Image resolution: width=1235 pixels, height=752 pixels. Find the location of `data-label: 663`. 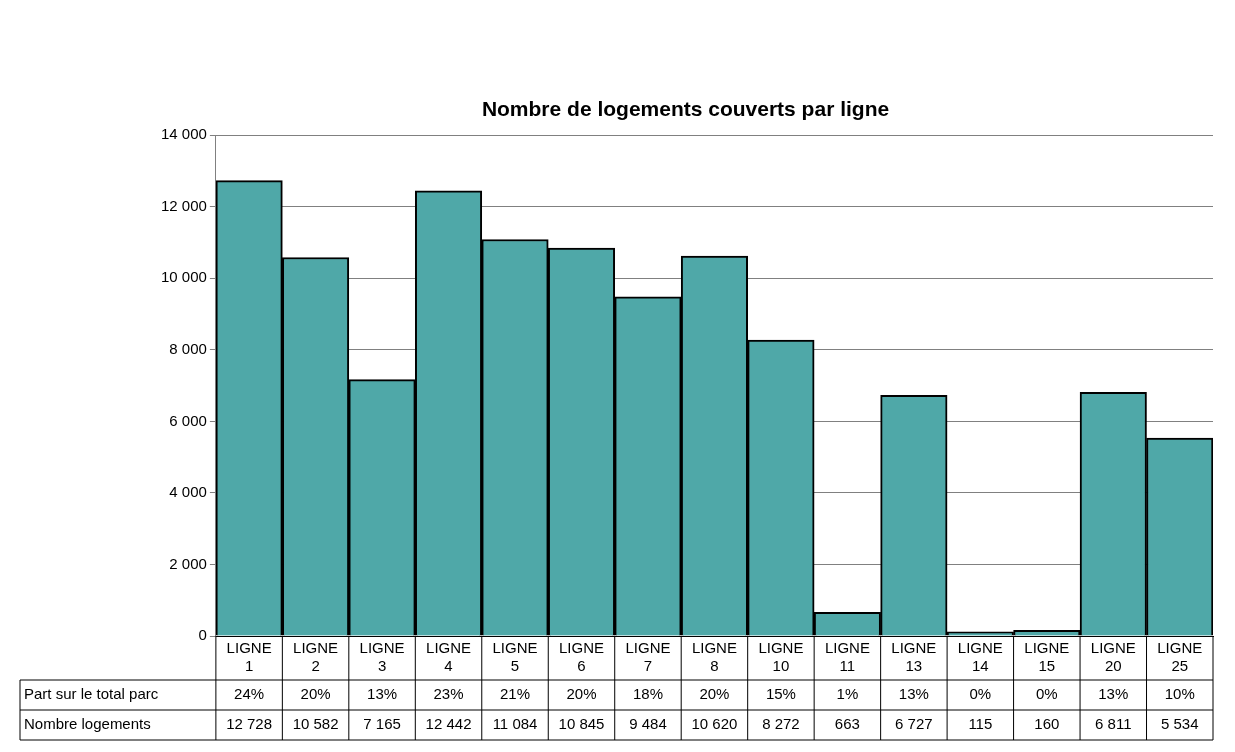

data-label: 663 is located at coordinates (847, 724).